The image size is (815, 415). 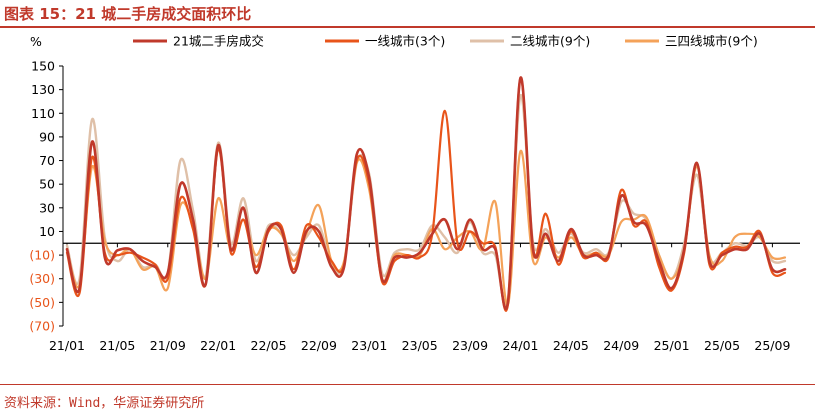 I want to click on x-tick-label: 22/05, so click(x=269, y=345).